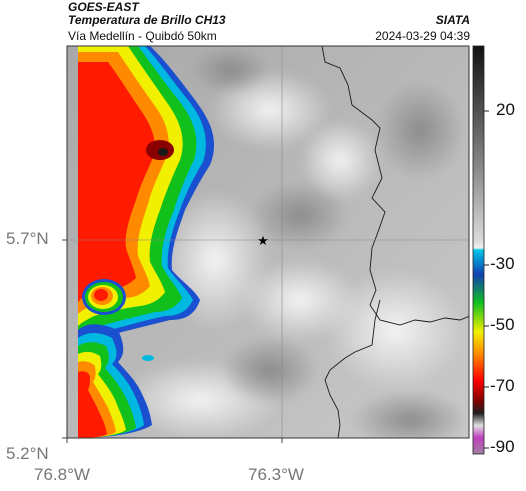 This screenshot has height=491, width=526. I want to click on route-subtitle: Vía Medellín - Quibdó 50km, so click(142, 36).